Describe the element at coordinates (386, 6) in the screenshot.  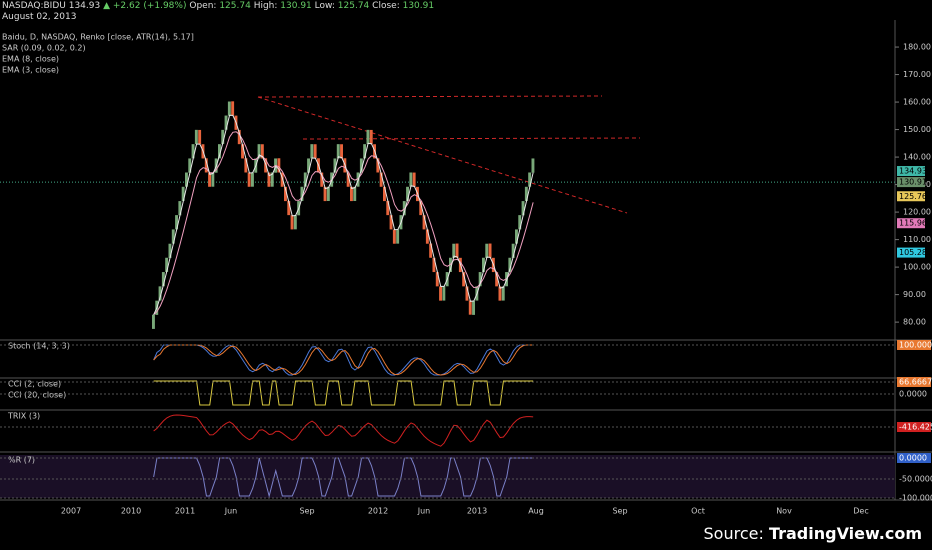
I see `label: Close:` at that location.